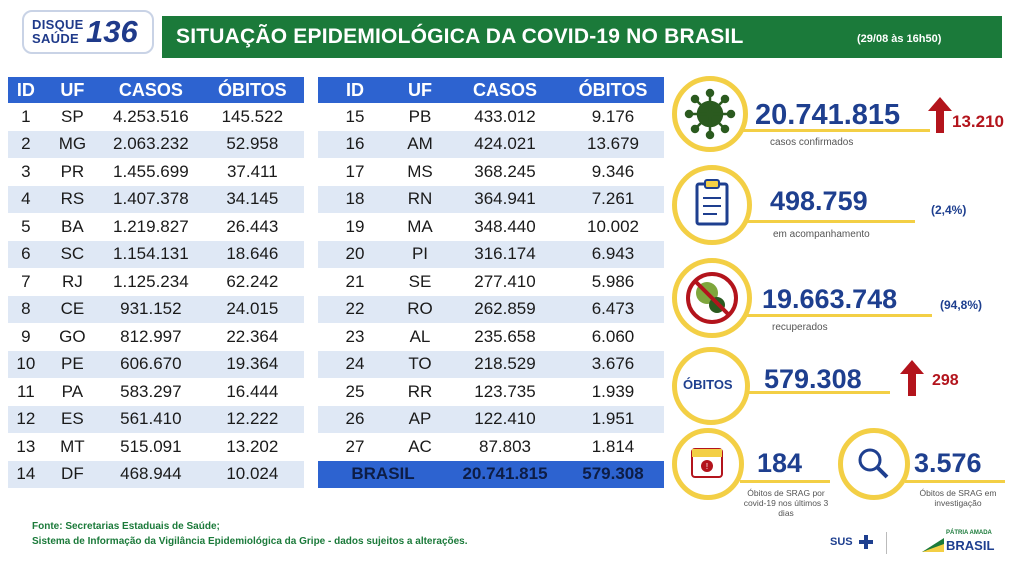 Image resolution: width=1024 pixels, height=570 pixels. Describe the element at coordinates (613, 309) in the screenshot. I see `cell-obitos: 6.473` at that location.